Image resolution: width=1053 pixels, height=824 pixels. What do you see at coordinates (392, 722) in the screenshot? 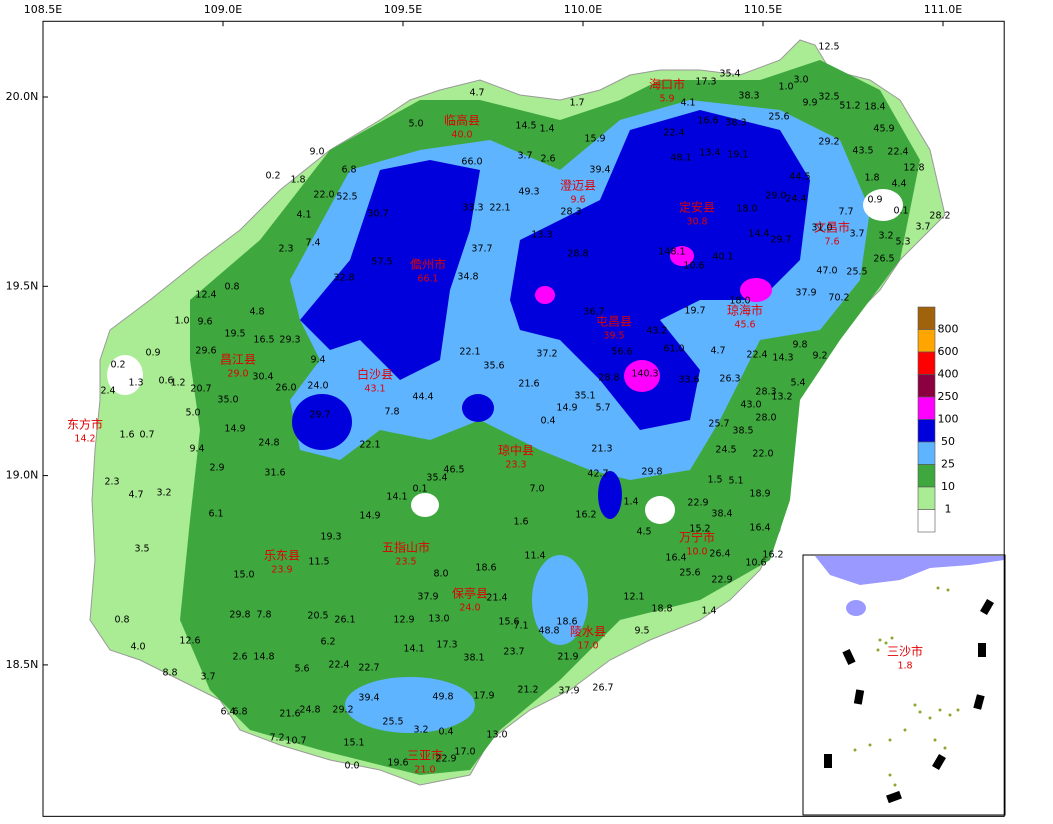
I see `station-value: 25.5` at bounding box center [392, 722].